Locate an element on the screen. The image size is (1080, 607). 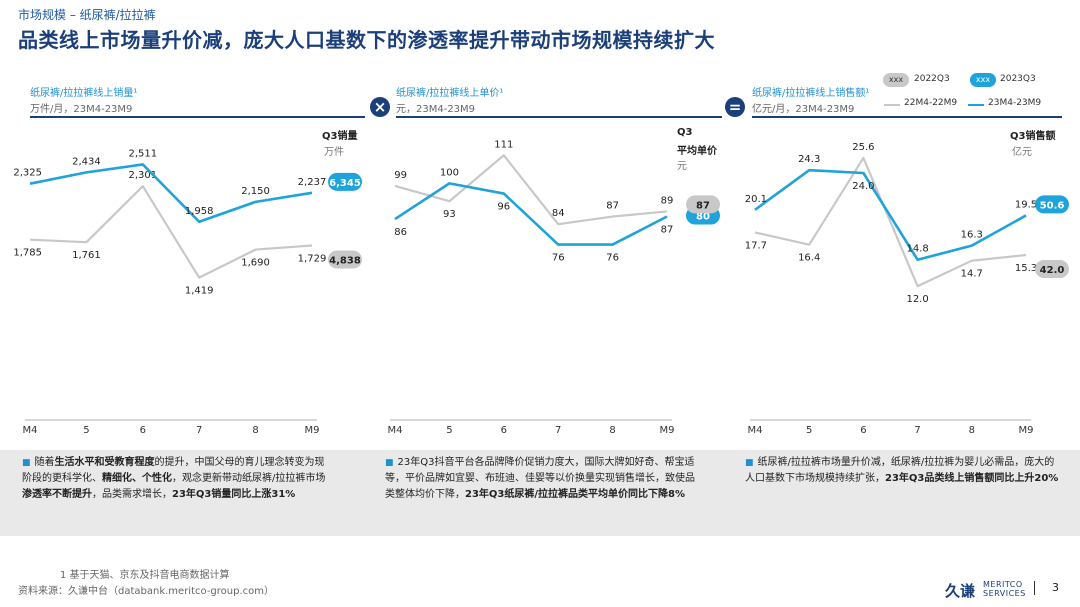
chart2-tick-label: 5 is located at coordinates (449, 430).